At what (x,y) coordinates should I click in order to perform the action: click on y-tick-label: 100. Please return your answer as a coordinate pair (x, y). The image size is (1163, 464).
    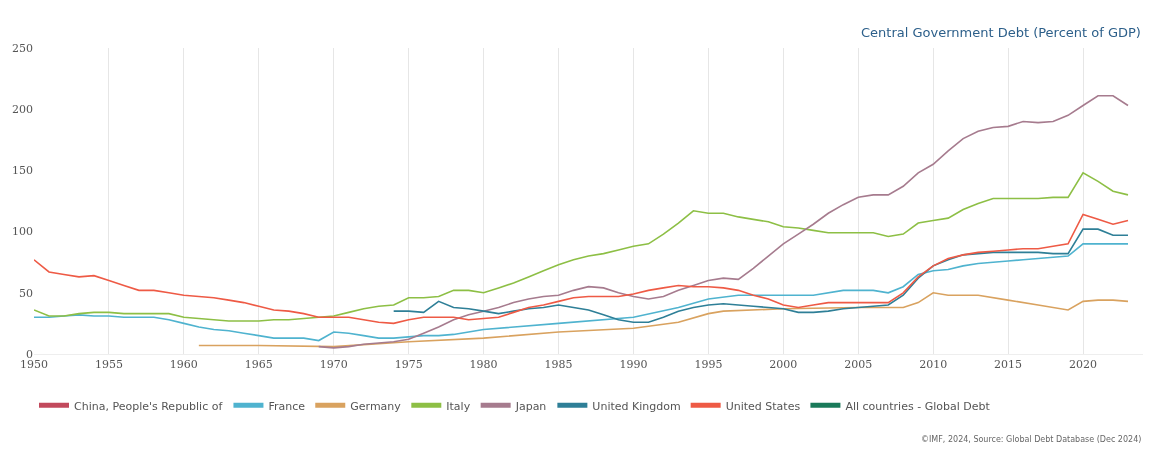
    Looking at the image, I should click on (22, 232).